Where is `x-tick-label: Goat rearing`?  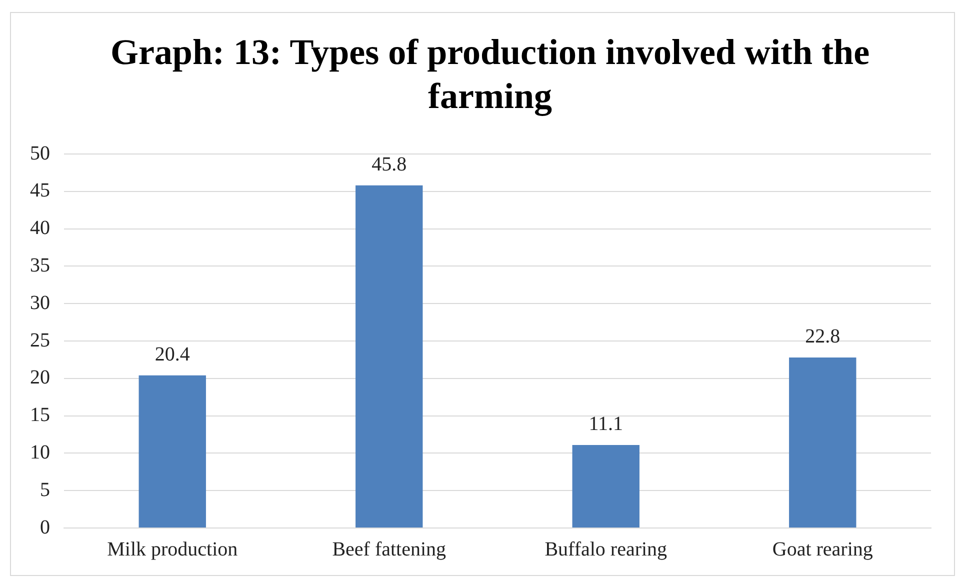
x-tick-label: Goat rearing is located at coordinates (822, 549).